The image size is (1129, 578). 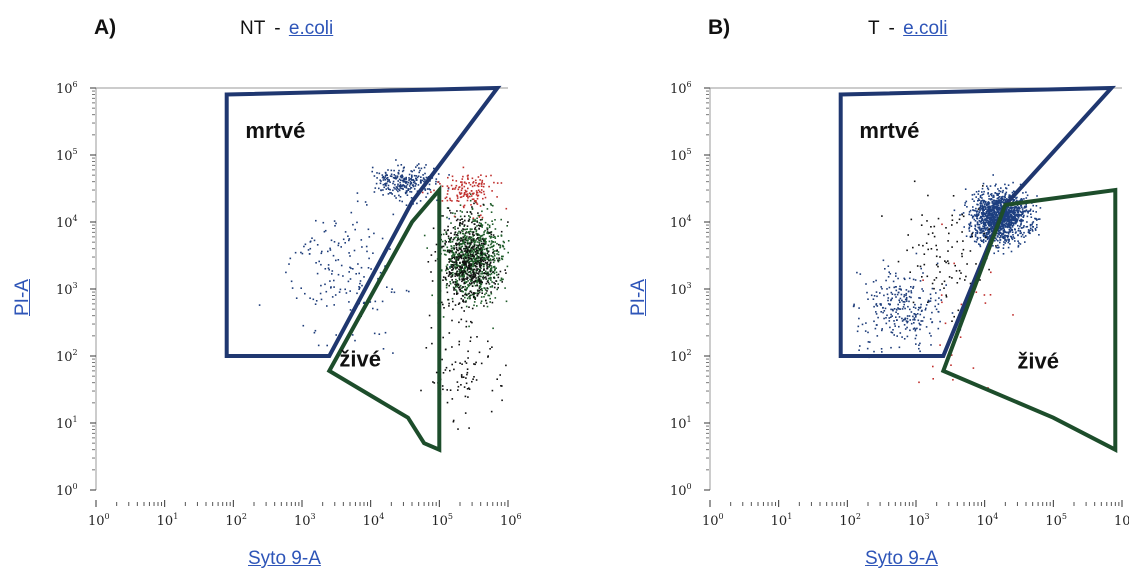 What do you see at coordinates (67, 289) in the screenshot?
I see `y-tick-label: 103` at bounding box center [67, 289].